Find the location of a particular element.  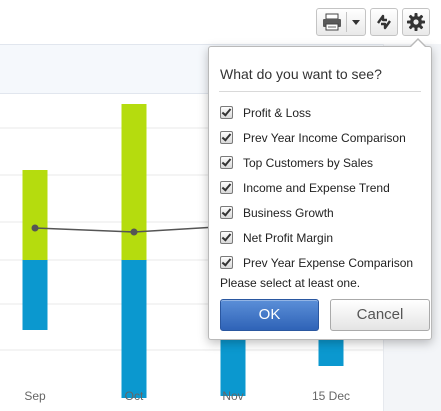

option-label: Prev Year Income Comparison is located at coordinates (324, 137).